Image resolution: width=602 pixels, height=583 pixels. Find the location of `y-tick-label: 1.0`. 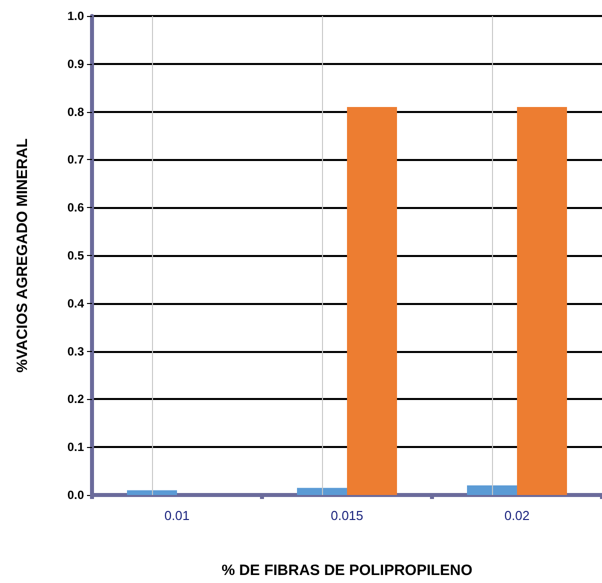

y-tick-label: 1.0 is located at coordinates (75, 16).